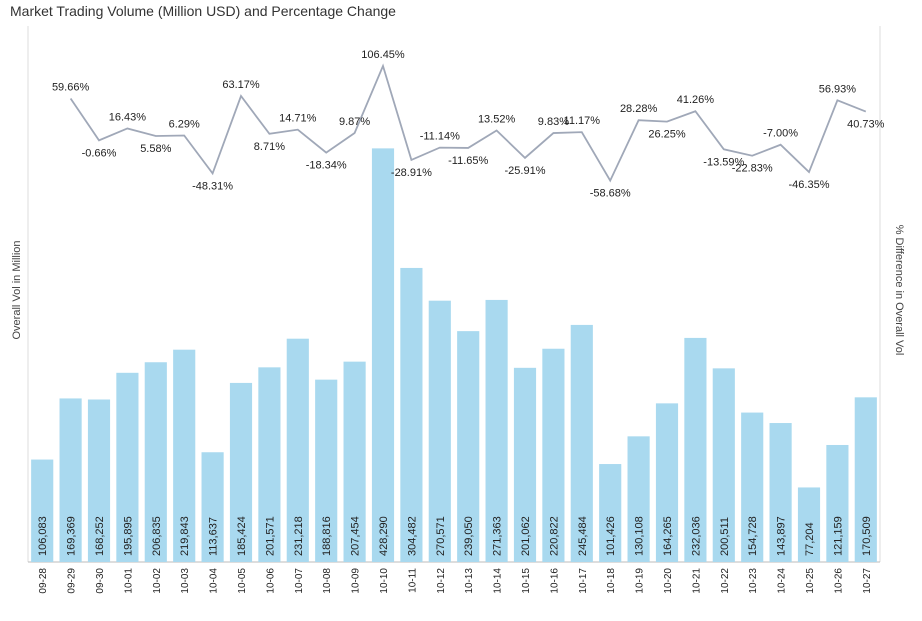 This screenshot has width=922, height=621. I want to click on x-tick-label: 10-08, so click(327, 581).